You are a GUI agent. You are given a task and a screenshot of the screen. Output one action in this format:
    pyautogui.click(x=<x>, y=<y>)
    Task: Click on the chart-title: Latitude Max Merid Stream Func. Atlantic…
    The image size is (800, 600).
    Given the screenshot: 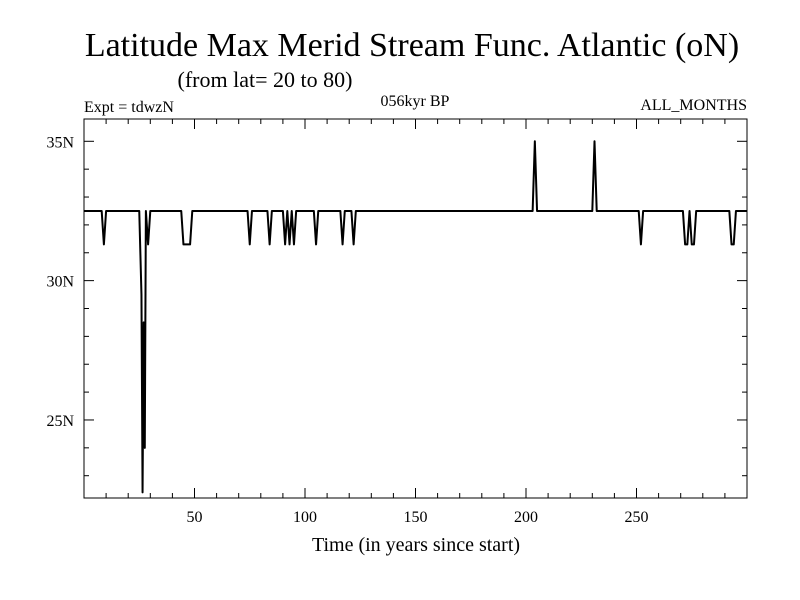 What is the action you would take?
    pyautogui.click(x=412, y=45)
    